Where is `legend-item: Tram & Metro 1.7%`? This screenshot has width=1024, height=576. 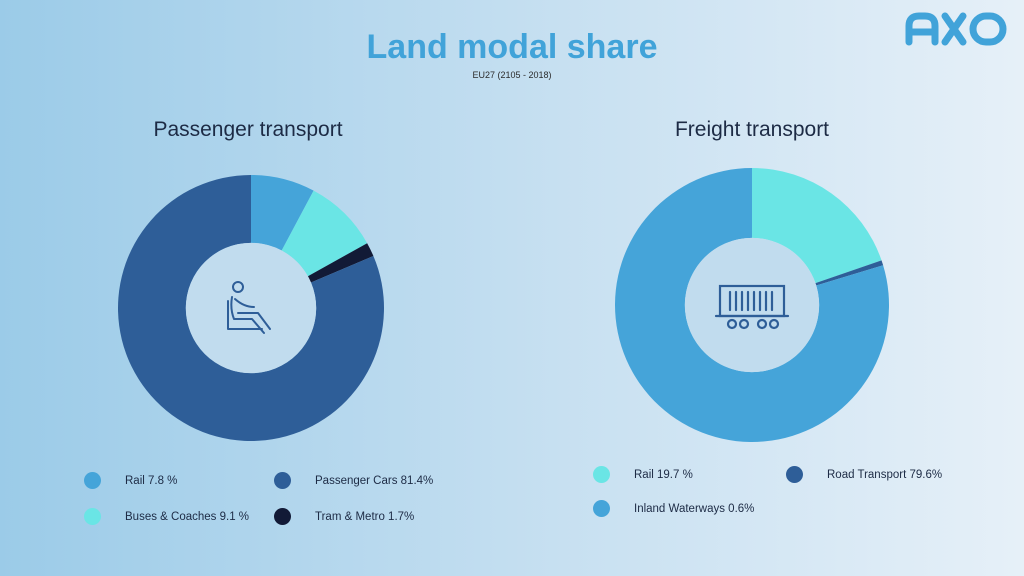
legend-item: Tram & Metro 1.7% is located at coordinates (344, 516).